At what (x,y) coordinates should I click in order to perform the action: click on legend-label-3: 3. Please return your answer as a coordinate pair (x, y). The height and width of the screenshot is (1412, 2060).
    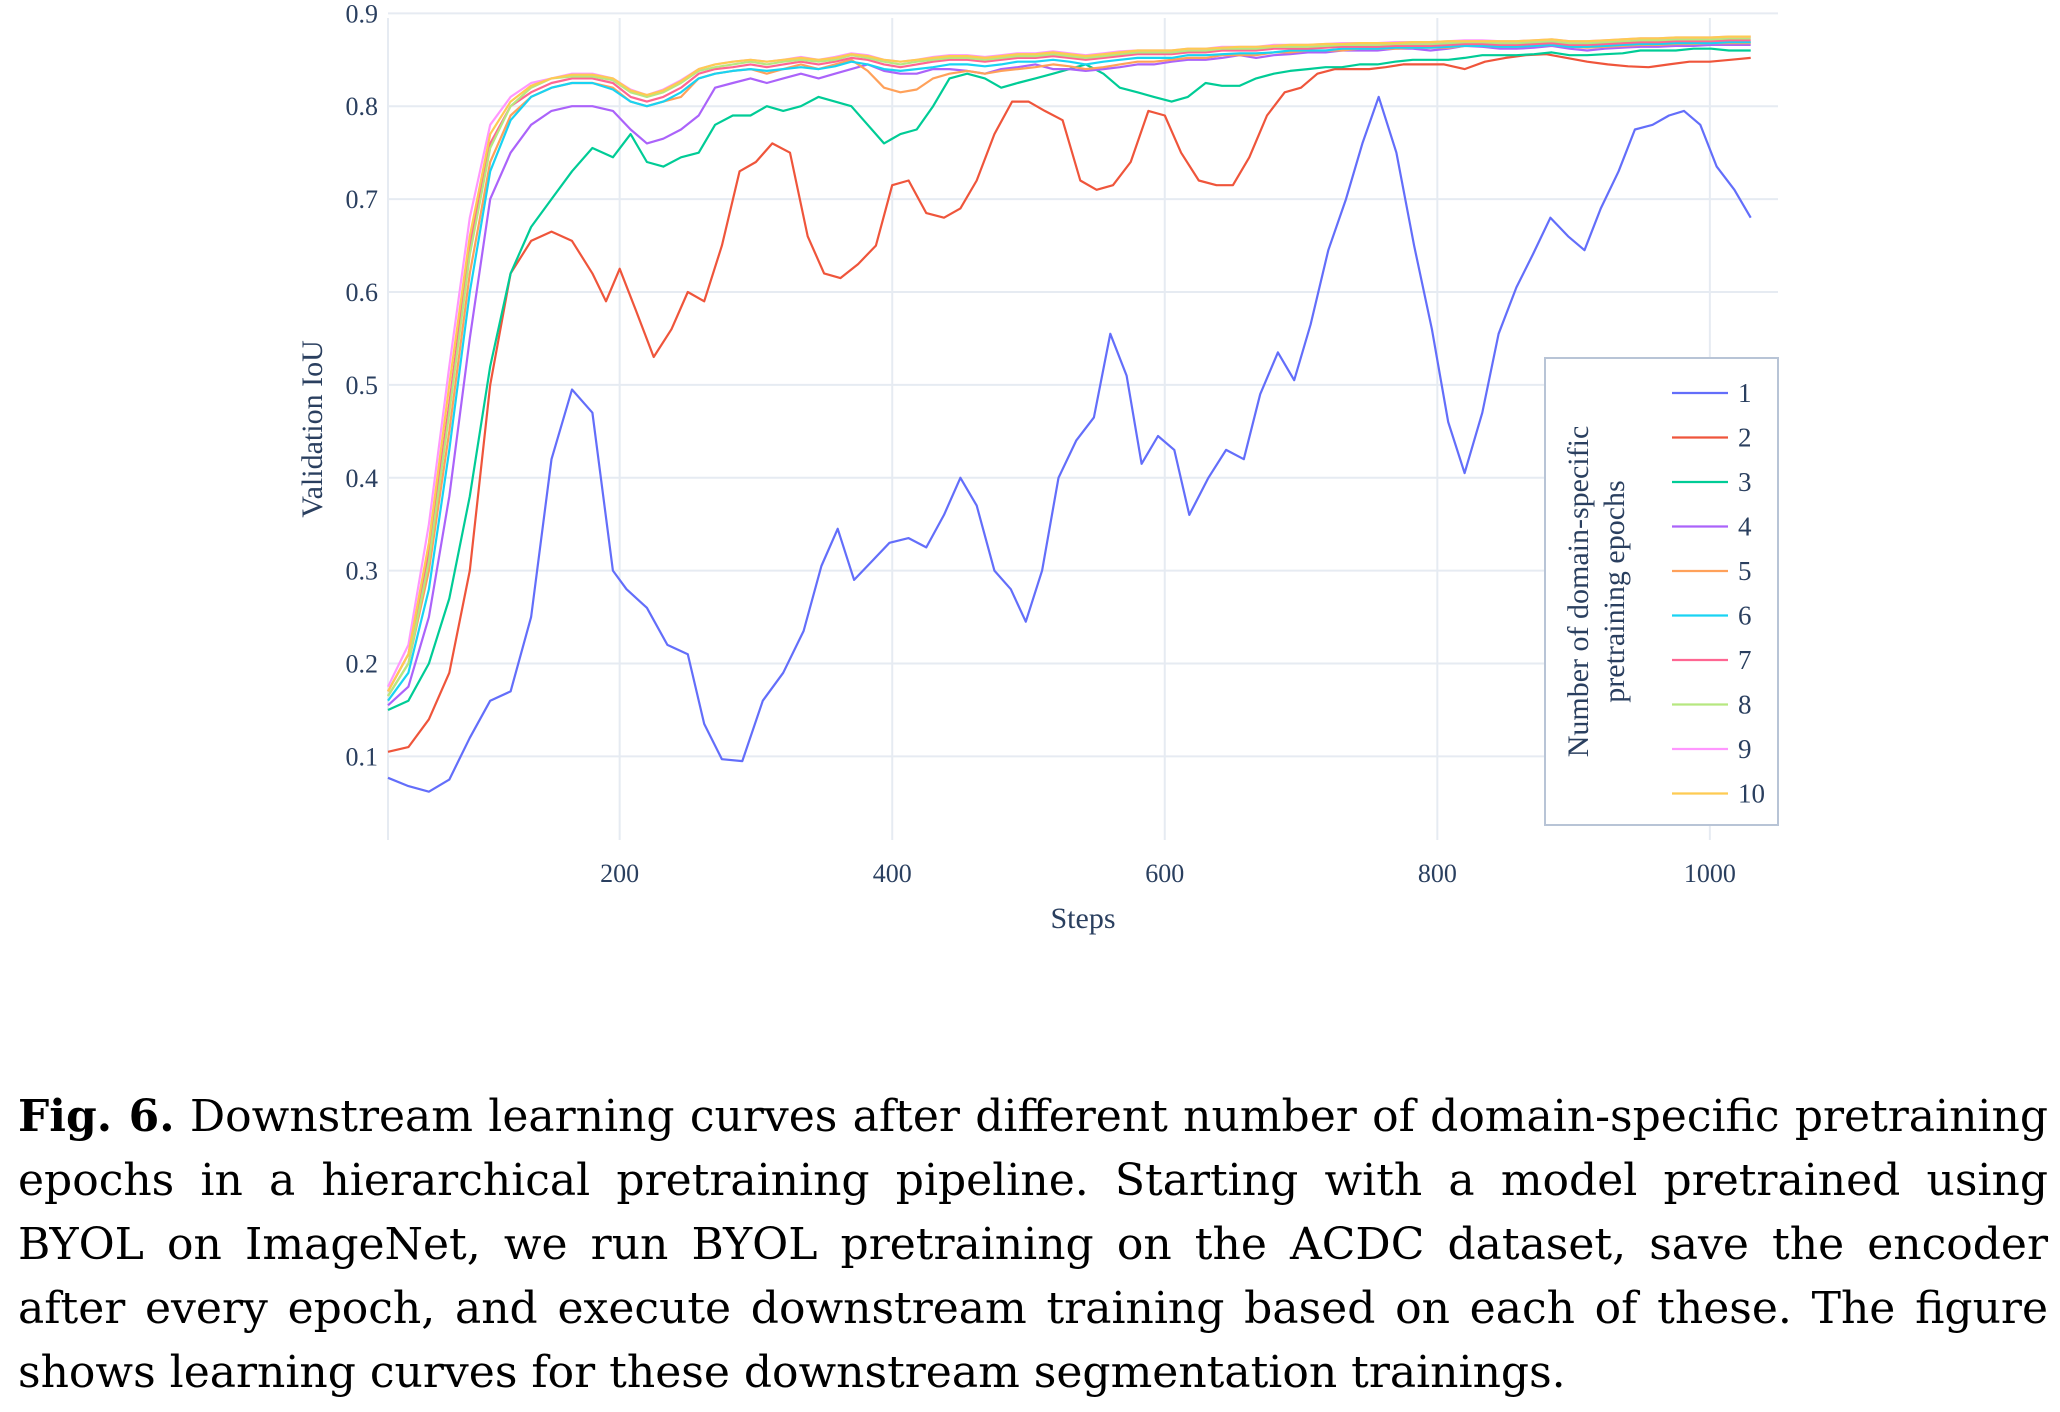
    Looking at the image, I should click on (1745, 482).